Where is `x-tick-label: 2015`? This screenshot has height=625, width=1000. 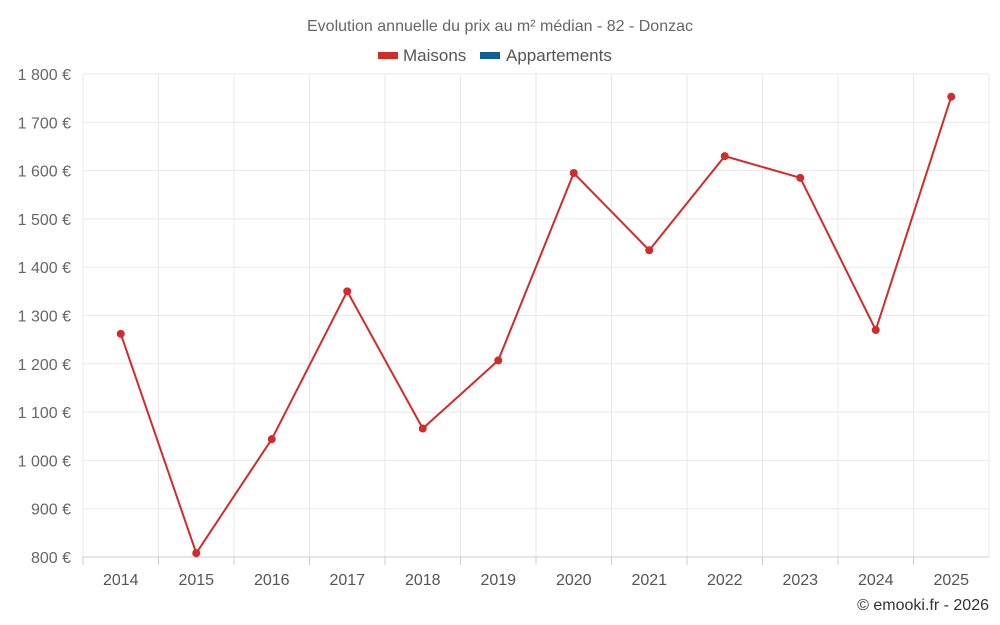
x-tick-label: 2015 is located at coordinates (196, 580).